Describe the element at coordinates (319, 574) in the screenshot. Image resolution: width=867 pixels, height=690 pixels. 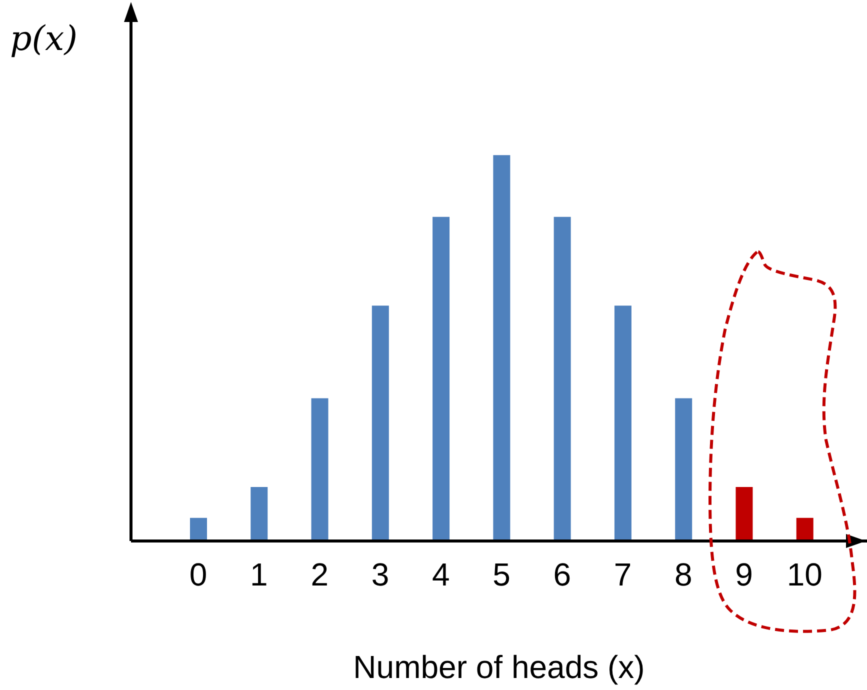
I see `x-tick-label: 2` at that location.